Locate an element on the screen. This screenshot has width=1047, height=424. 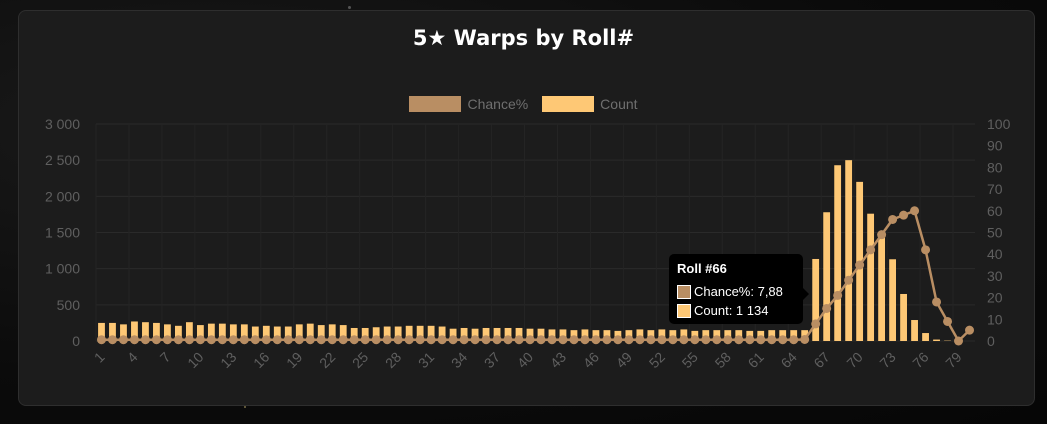
x-tick-label: 76 is located at coordinates (920, 360).